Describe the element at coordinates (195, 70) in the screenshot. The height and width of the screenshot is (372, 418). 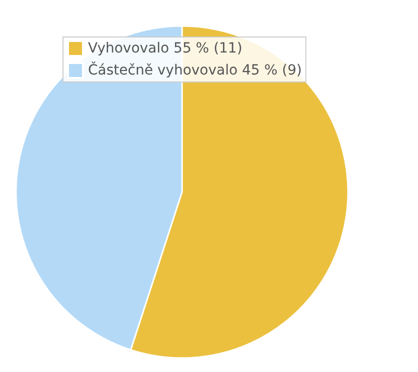
I see `legend-label: Částečně vyhovovalo 45 % (9)` at that location.